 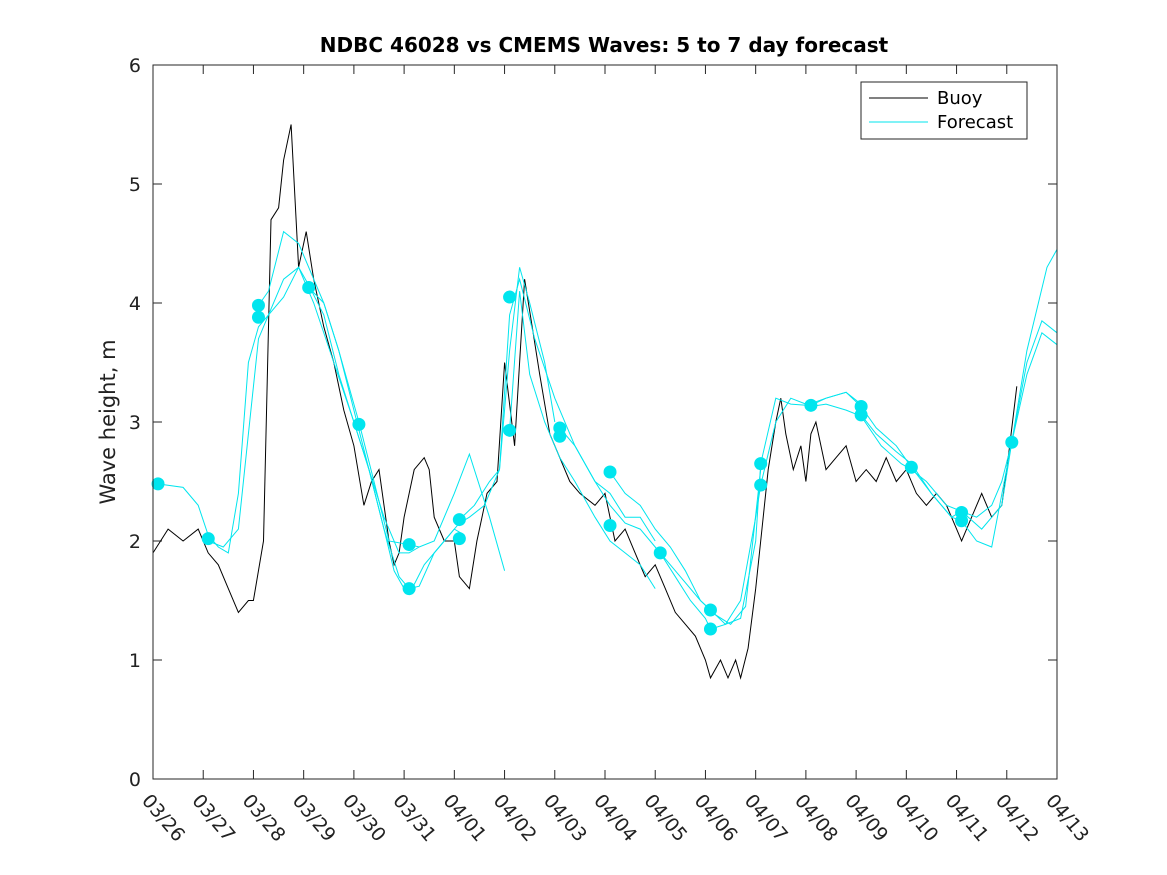 What do you see at coordinates (135, 304) in the screenshot?
I see `y-tick-label: 4` at bounding box center [135, 304].